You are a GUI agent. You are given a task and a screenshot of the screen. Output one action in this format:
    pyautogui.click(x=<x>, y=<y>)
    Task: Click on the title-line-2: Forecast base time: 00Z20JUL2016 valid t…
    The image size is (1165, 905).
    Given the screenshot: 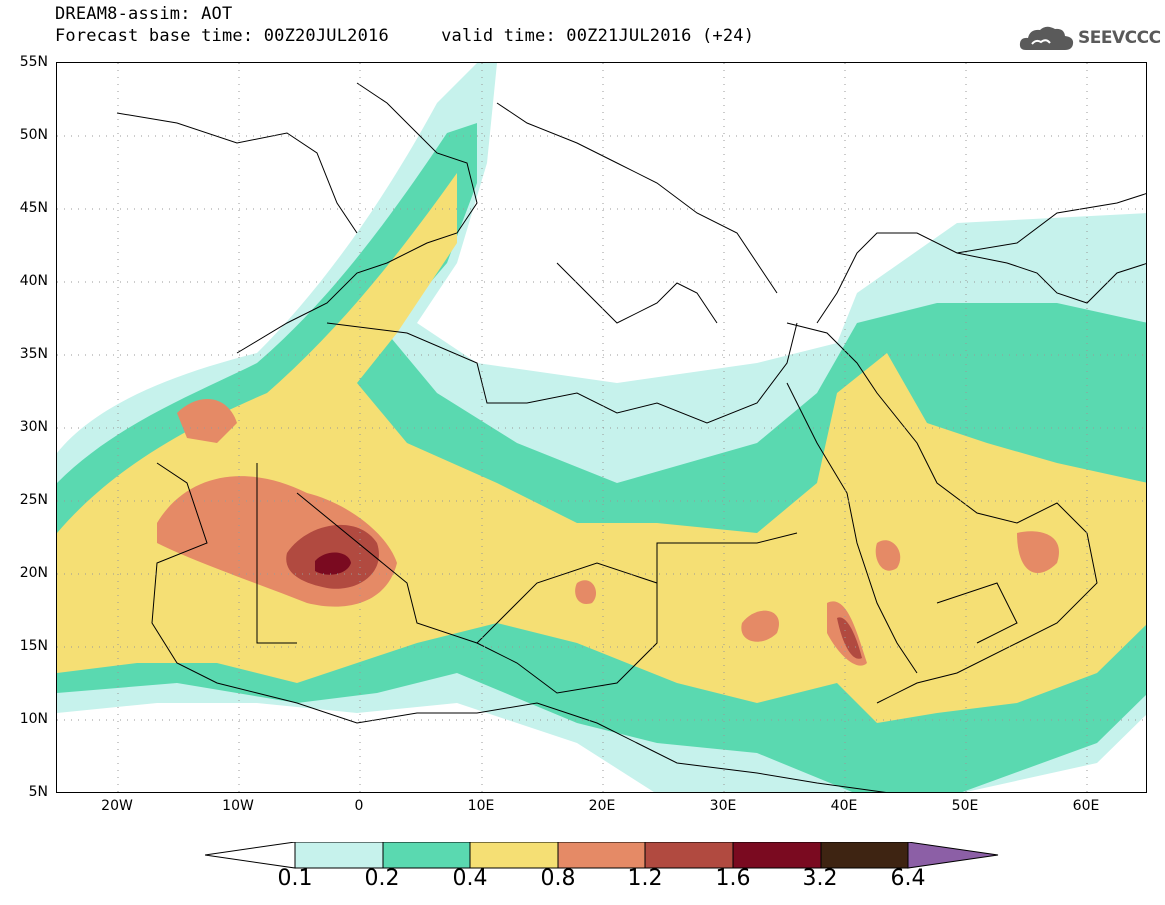 What is the action you would take?
    pyautogui.click(x=405, y=36)
    